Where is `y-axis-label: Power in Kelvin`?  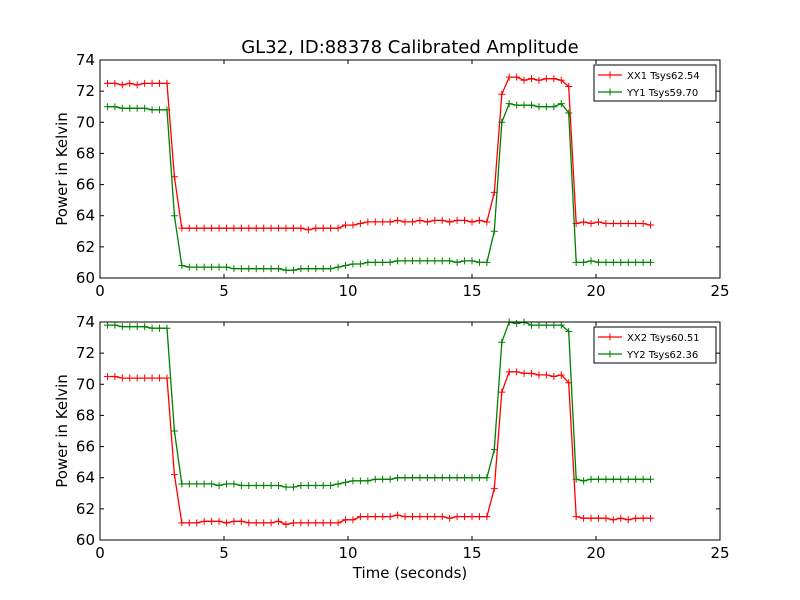 y-axis-label: Power in Kelvin is located at coordinates (62, 431).